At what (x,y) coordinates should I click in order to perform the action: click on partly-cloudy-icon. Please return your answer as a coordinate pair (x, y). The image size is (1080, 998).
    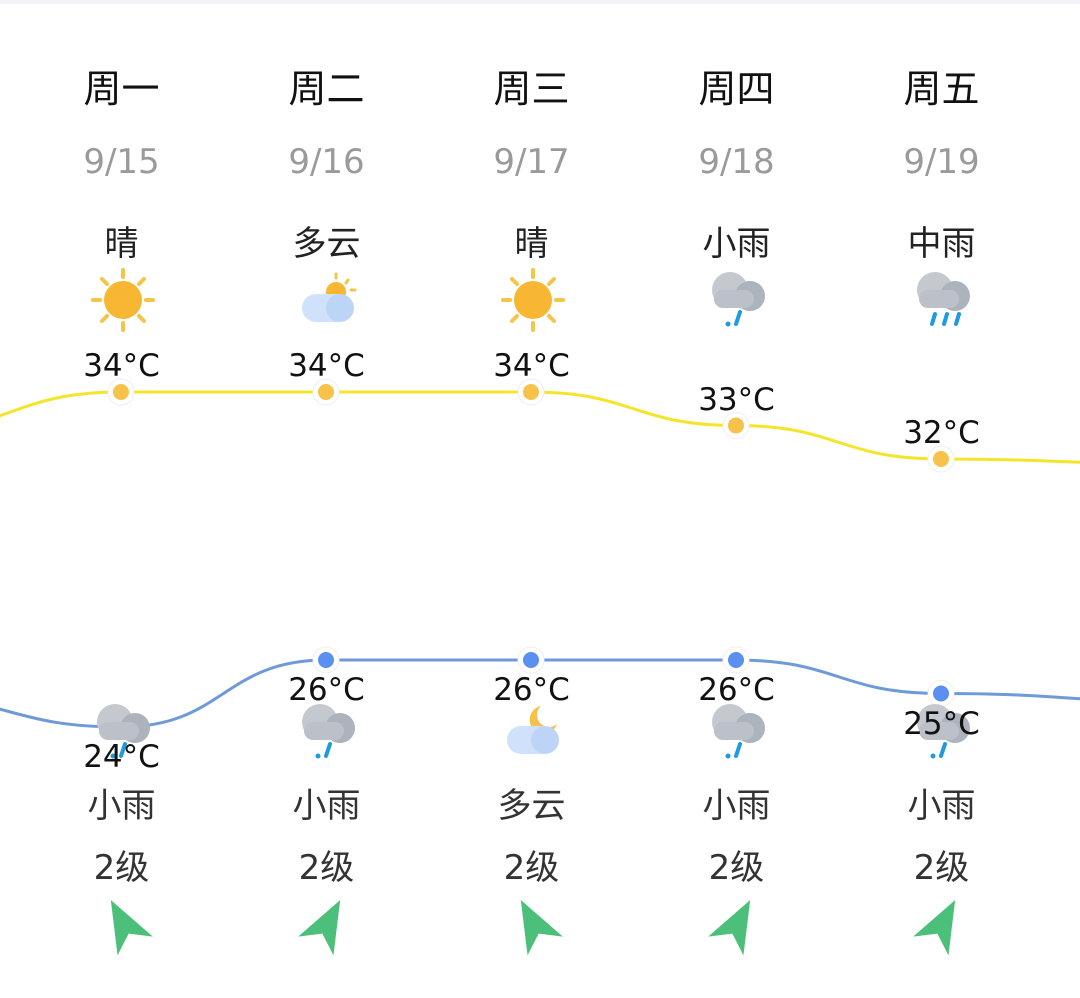
    Looking at the image, I should click on (328, 300).